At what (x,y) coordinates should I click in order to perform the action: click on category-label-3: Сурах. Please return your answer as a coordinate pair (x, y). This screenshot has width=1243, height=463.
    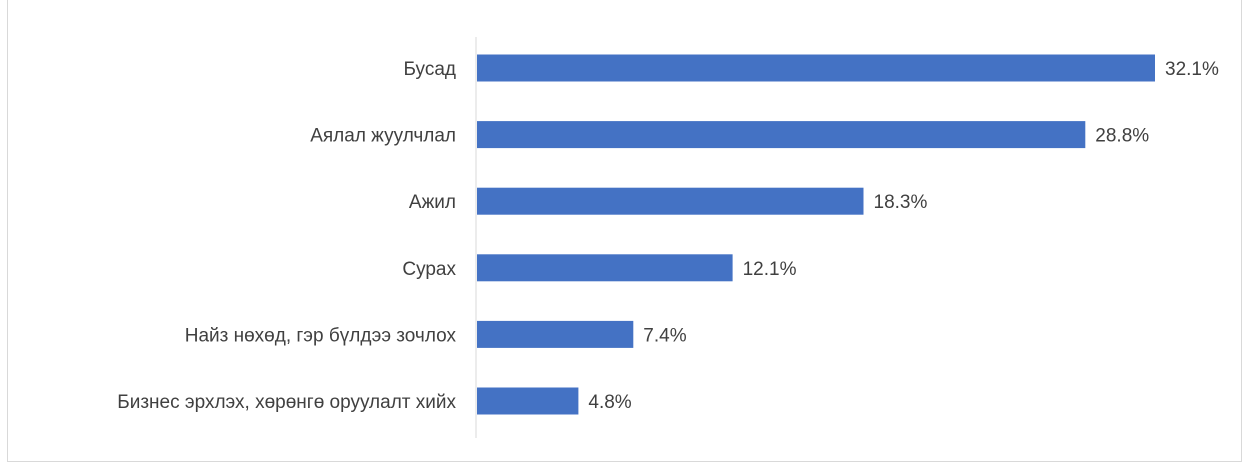
    Looking at the image, I should click on (429, 269).